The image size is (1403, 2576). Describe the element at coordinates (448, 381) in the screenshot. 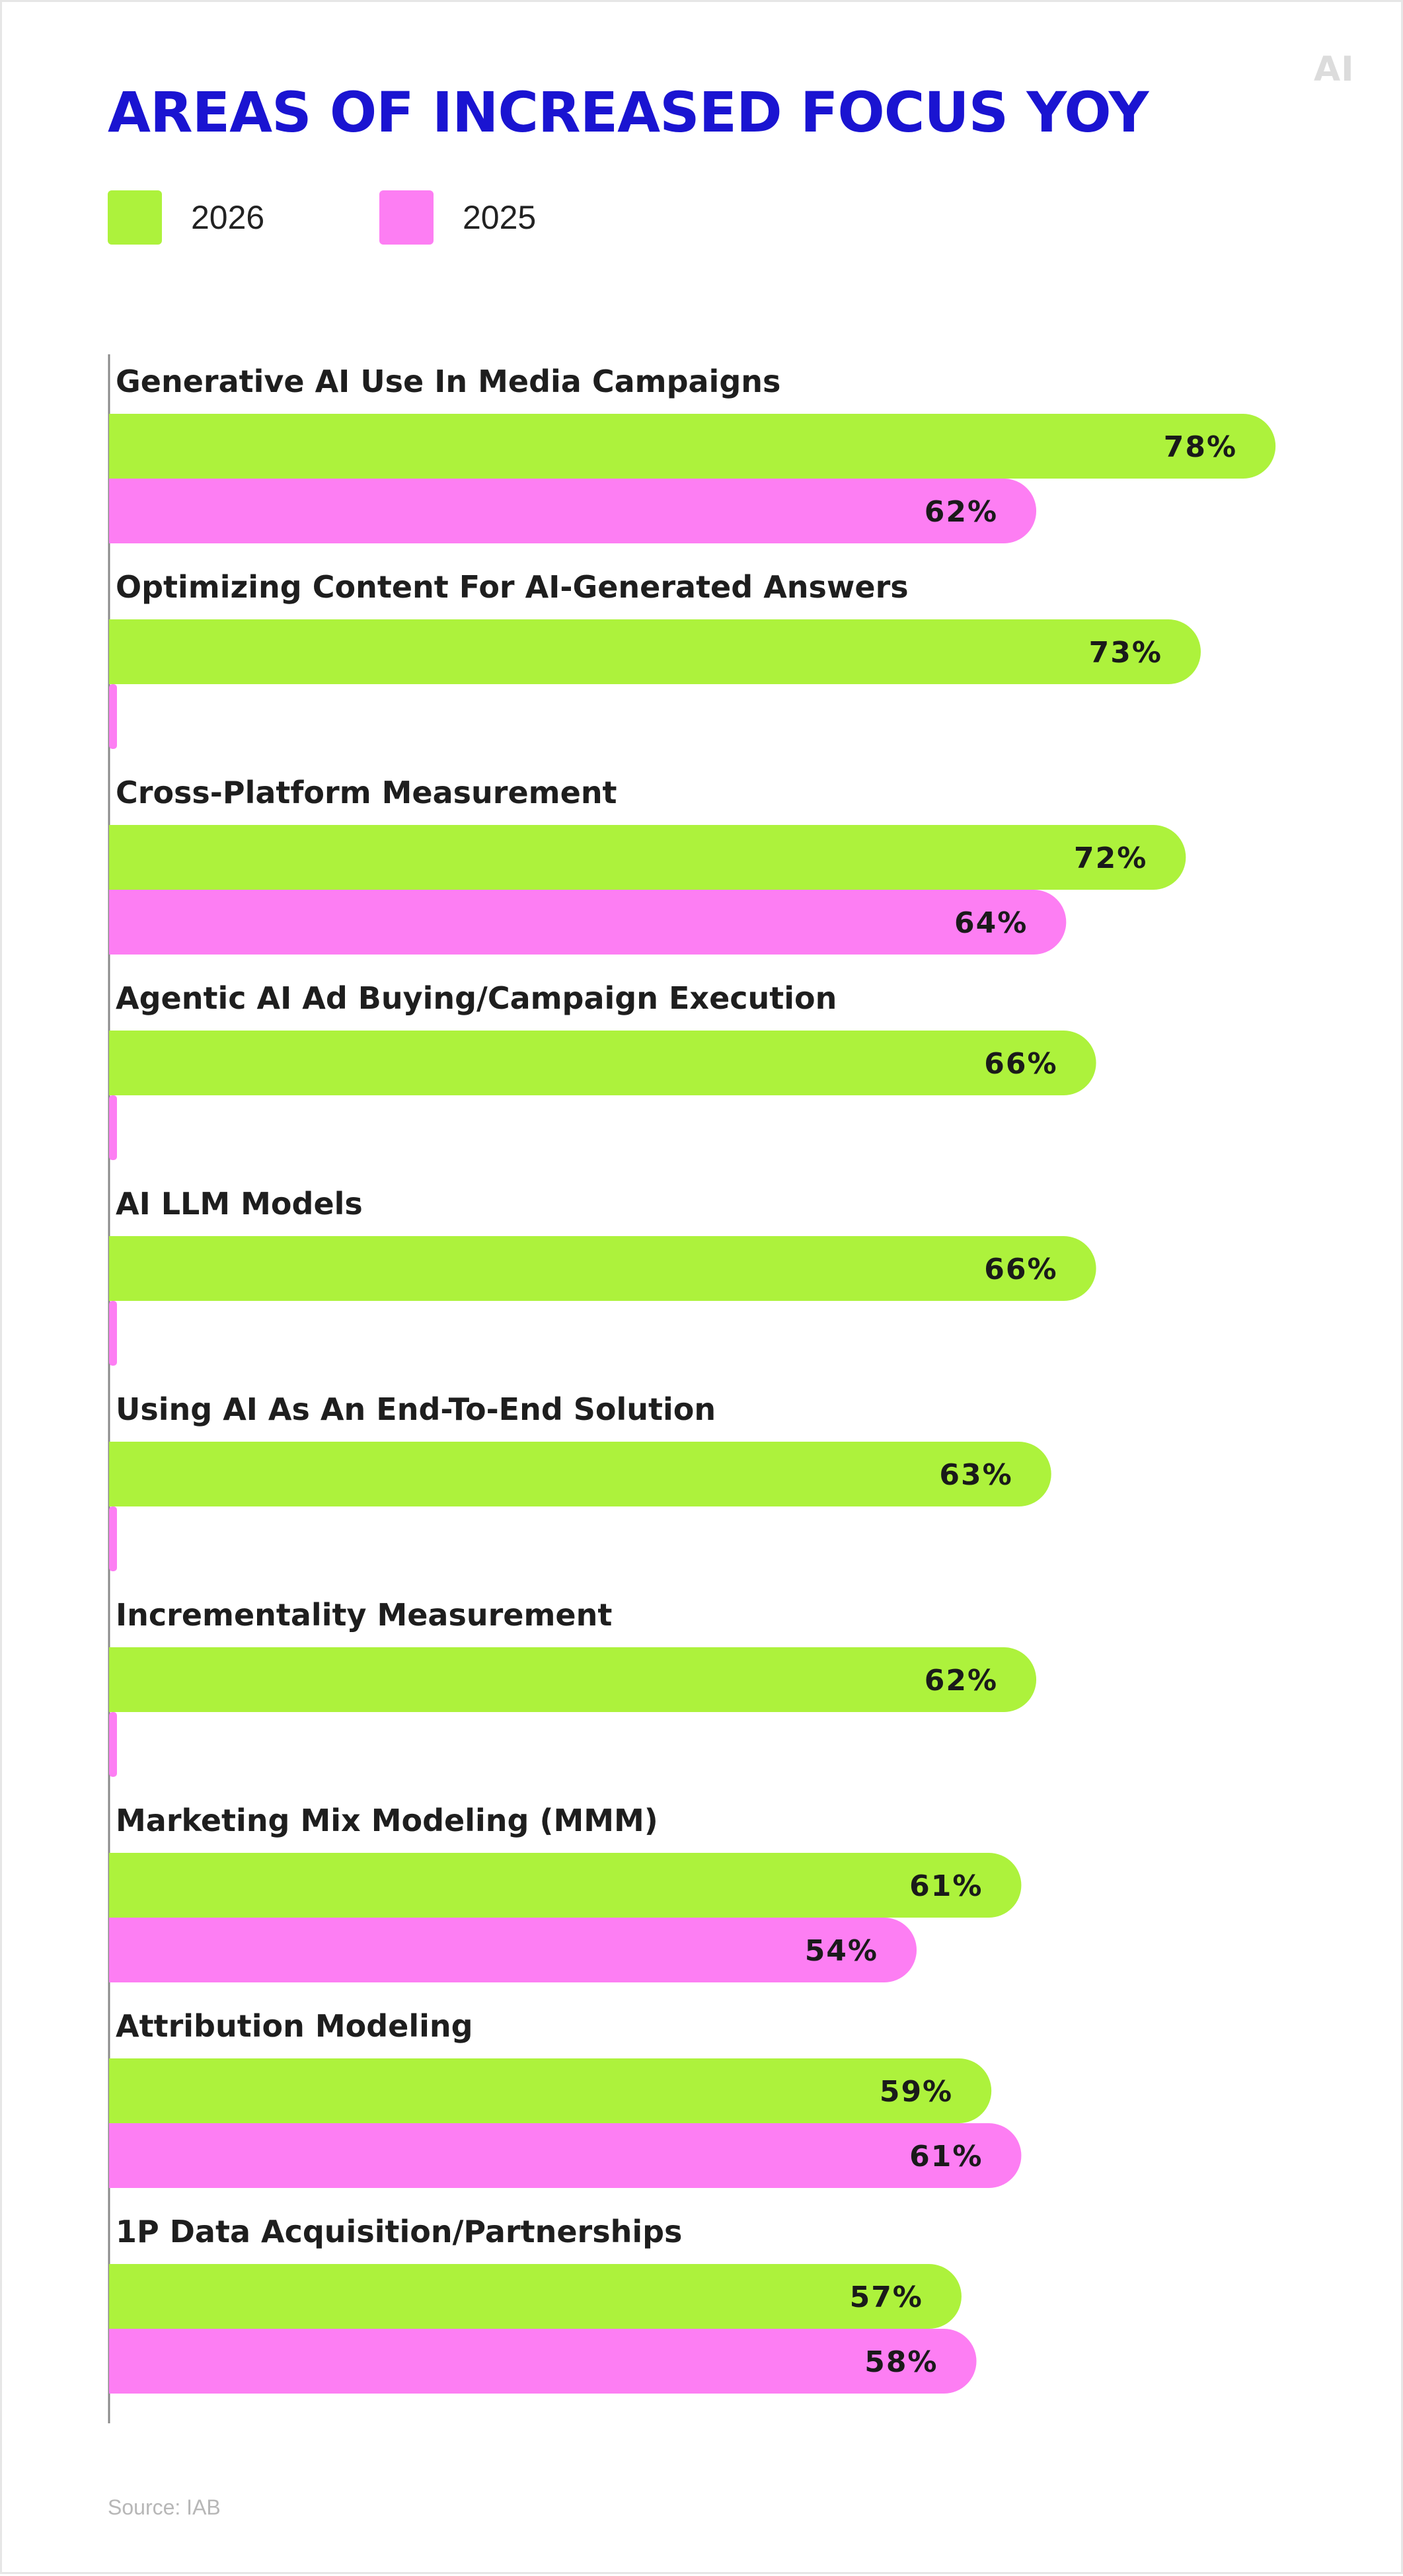

I see `category-label-generative-ai-use-in-media-campaigns: Generative AI Use In Media Campaigns` at that location.